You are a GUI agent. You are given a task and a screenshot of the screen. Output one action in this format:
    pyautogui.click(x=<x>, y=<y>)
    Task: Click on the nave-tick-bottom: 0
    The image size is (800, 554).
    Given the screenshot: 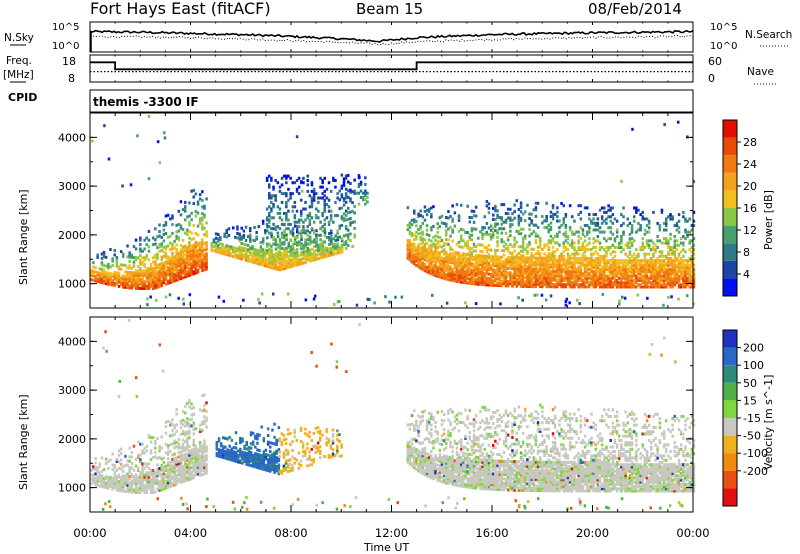 What is the action you would take?
    pyautogui.click(x=711, y=78)
    